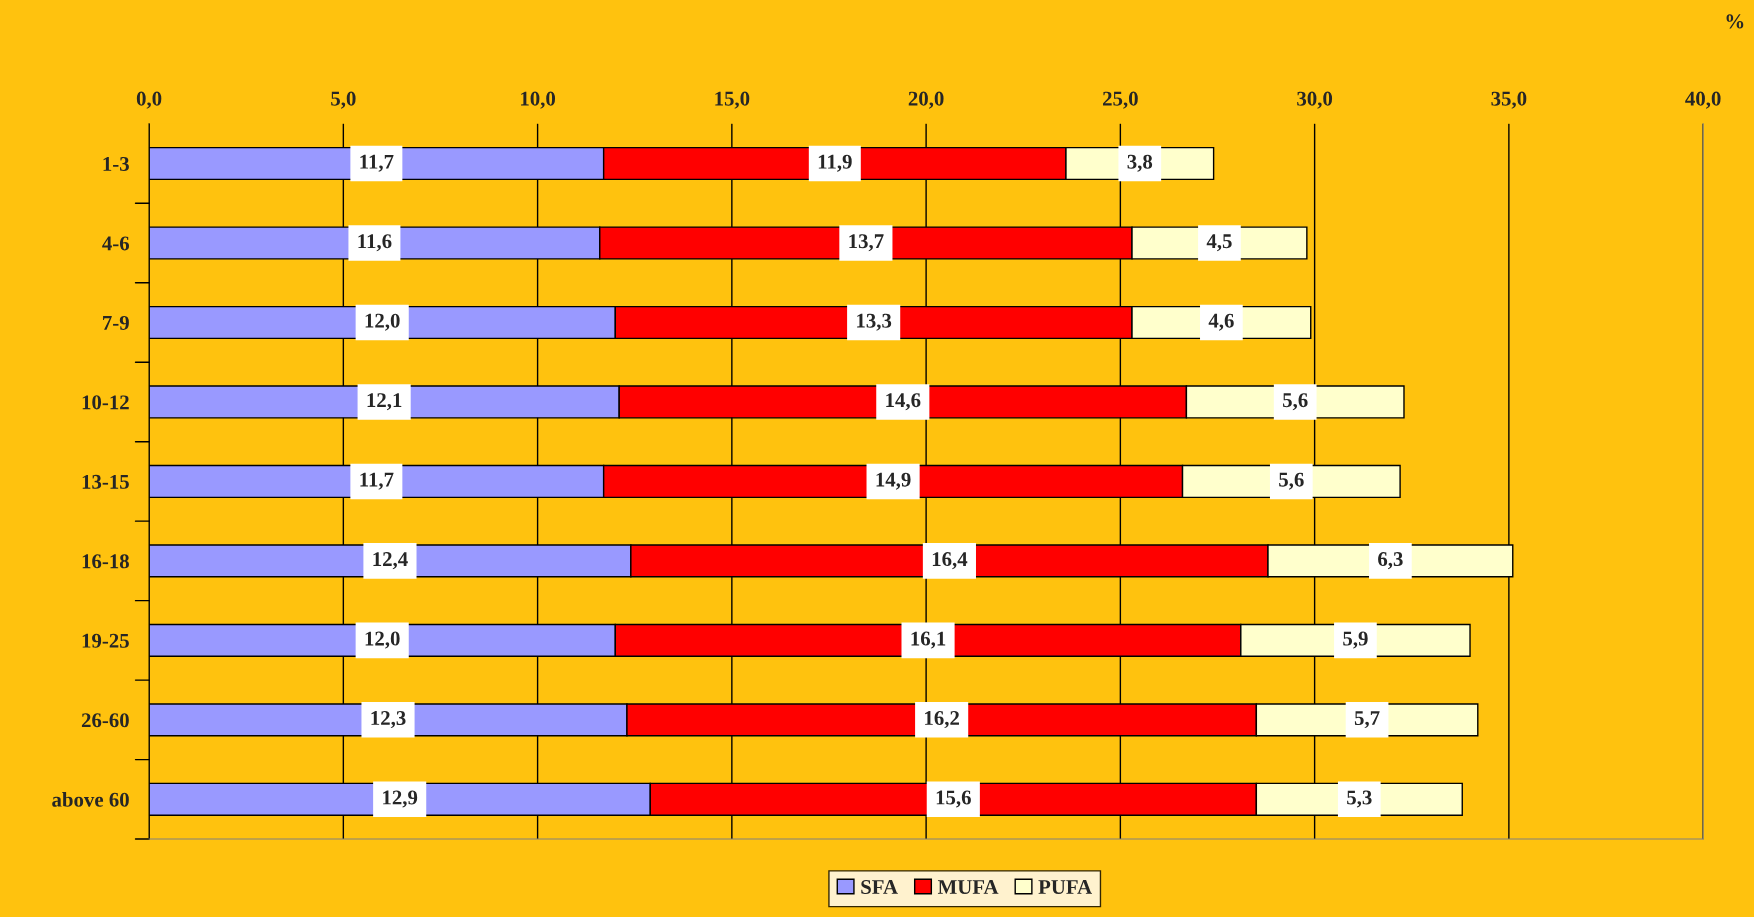 Image resolution: width=1754 pixels, height=917 pixels. What do you see at coordinates (1367, 720) in the screenshot?
I see `data-label: 5,7` at bounding box center [1367, 720].